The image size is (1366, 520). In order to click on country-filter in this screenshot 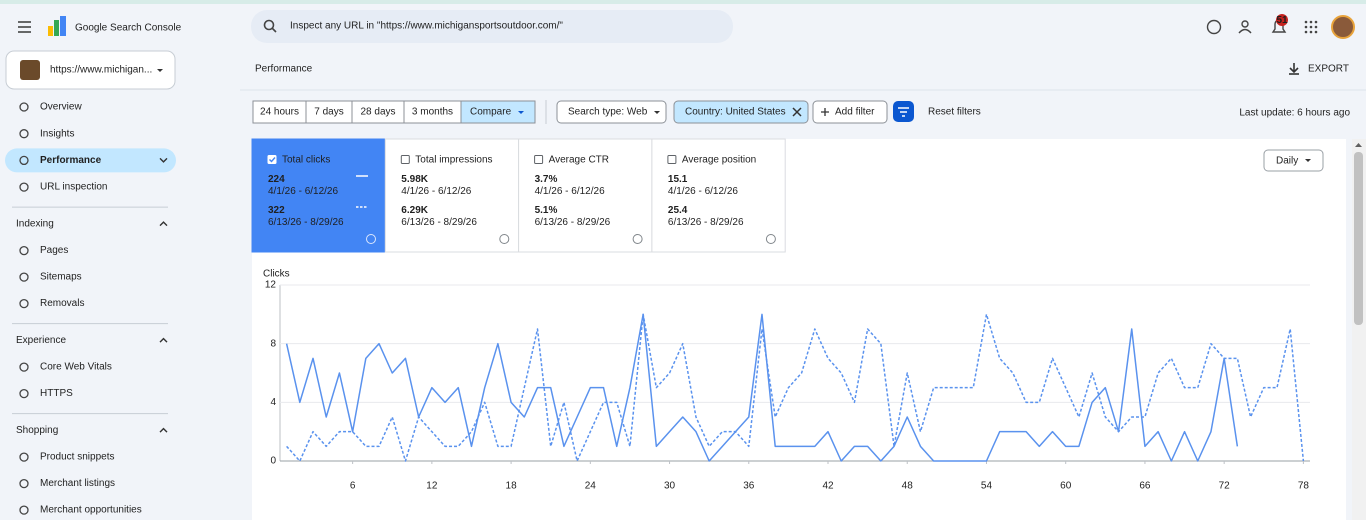, I will do `click(741, 112)`.